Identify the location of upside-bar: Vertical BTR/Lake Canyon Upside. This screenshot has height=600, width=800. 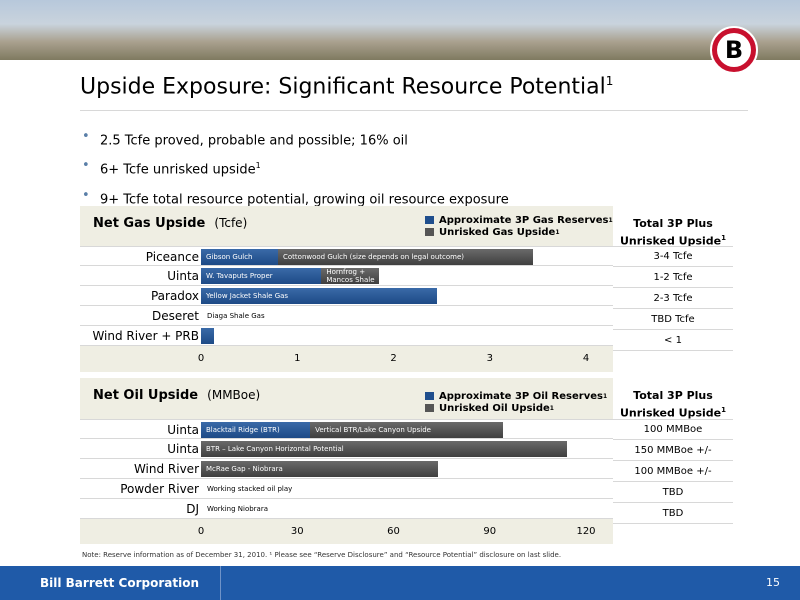
(406, 430).